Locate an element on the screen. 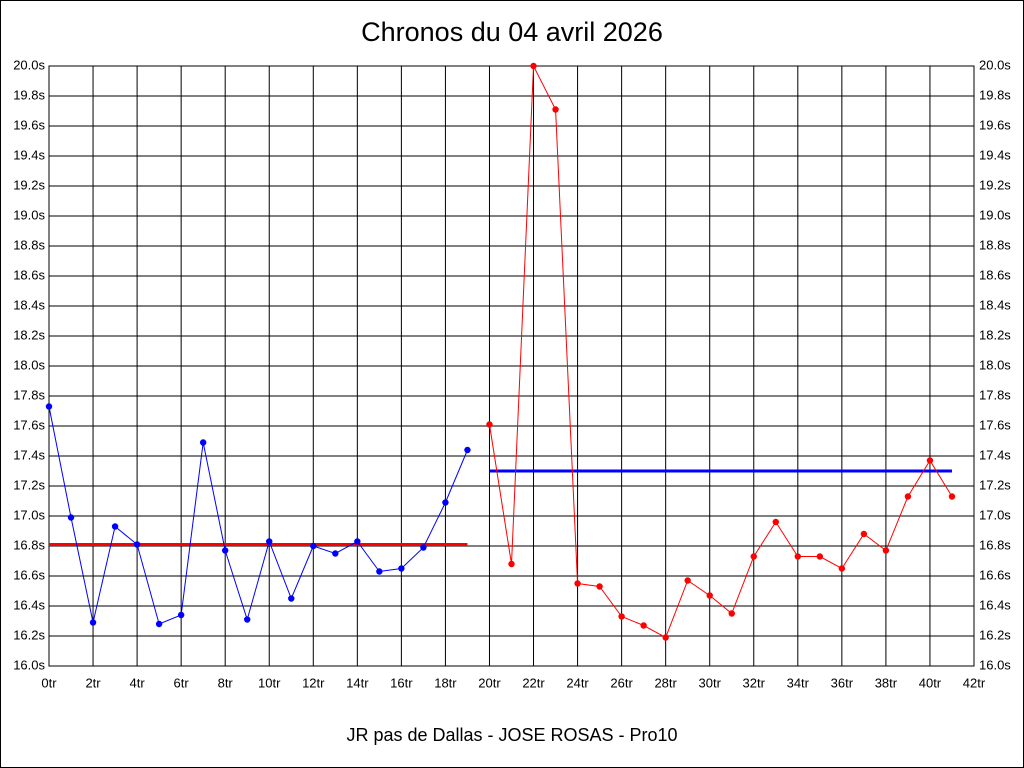  y2-tick-label: 18.6s is located at coordinates (995, 274).